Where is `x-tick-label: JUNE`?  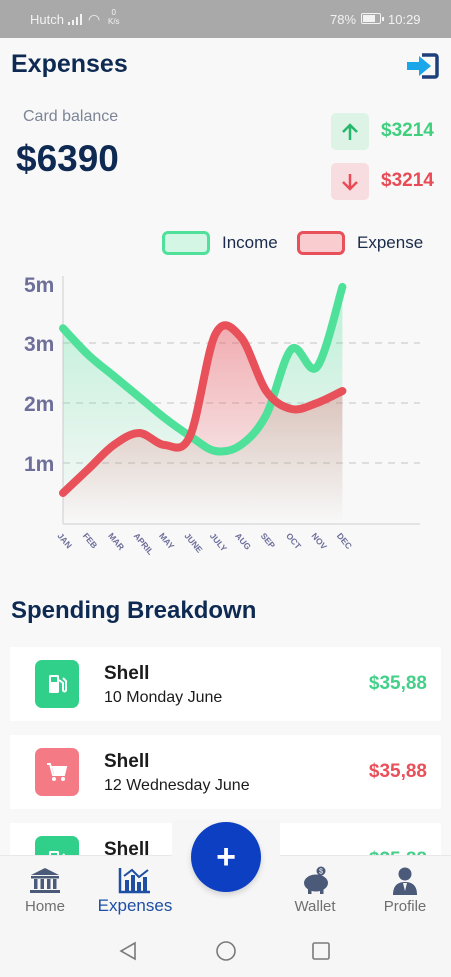 x-tick-label: JUNE is located at coordinates (193, 543).